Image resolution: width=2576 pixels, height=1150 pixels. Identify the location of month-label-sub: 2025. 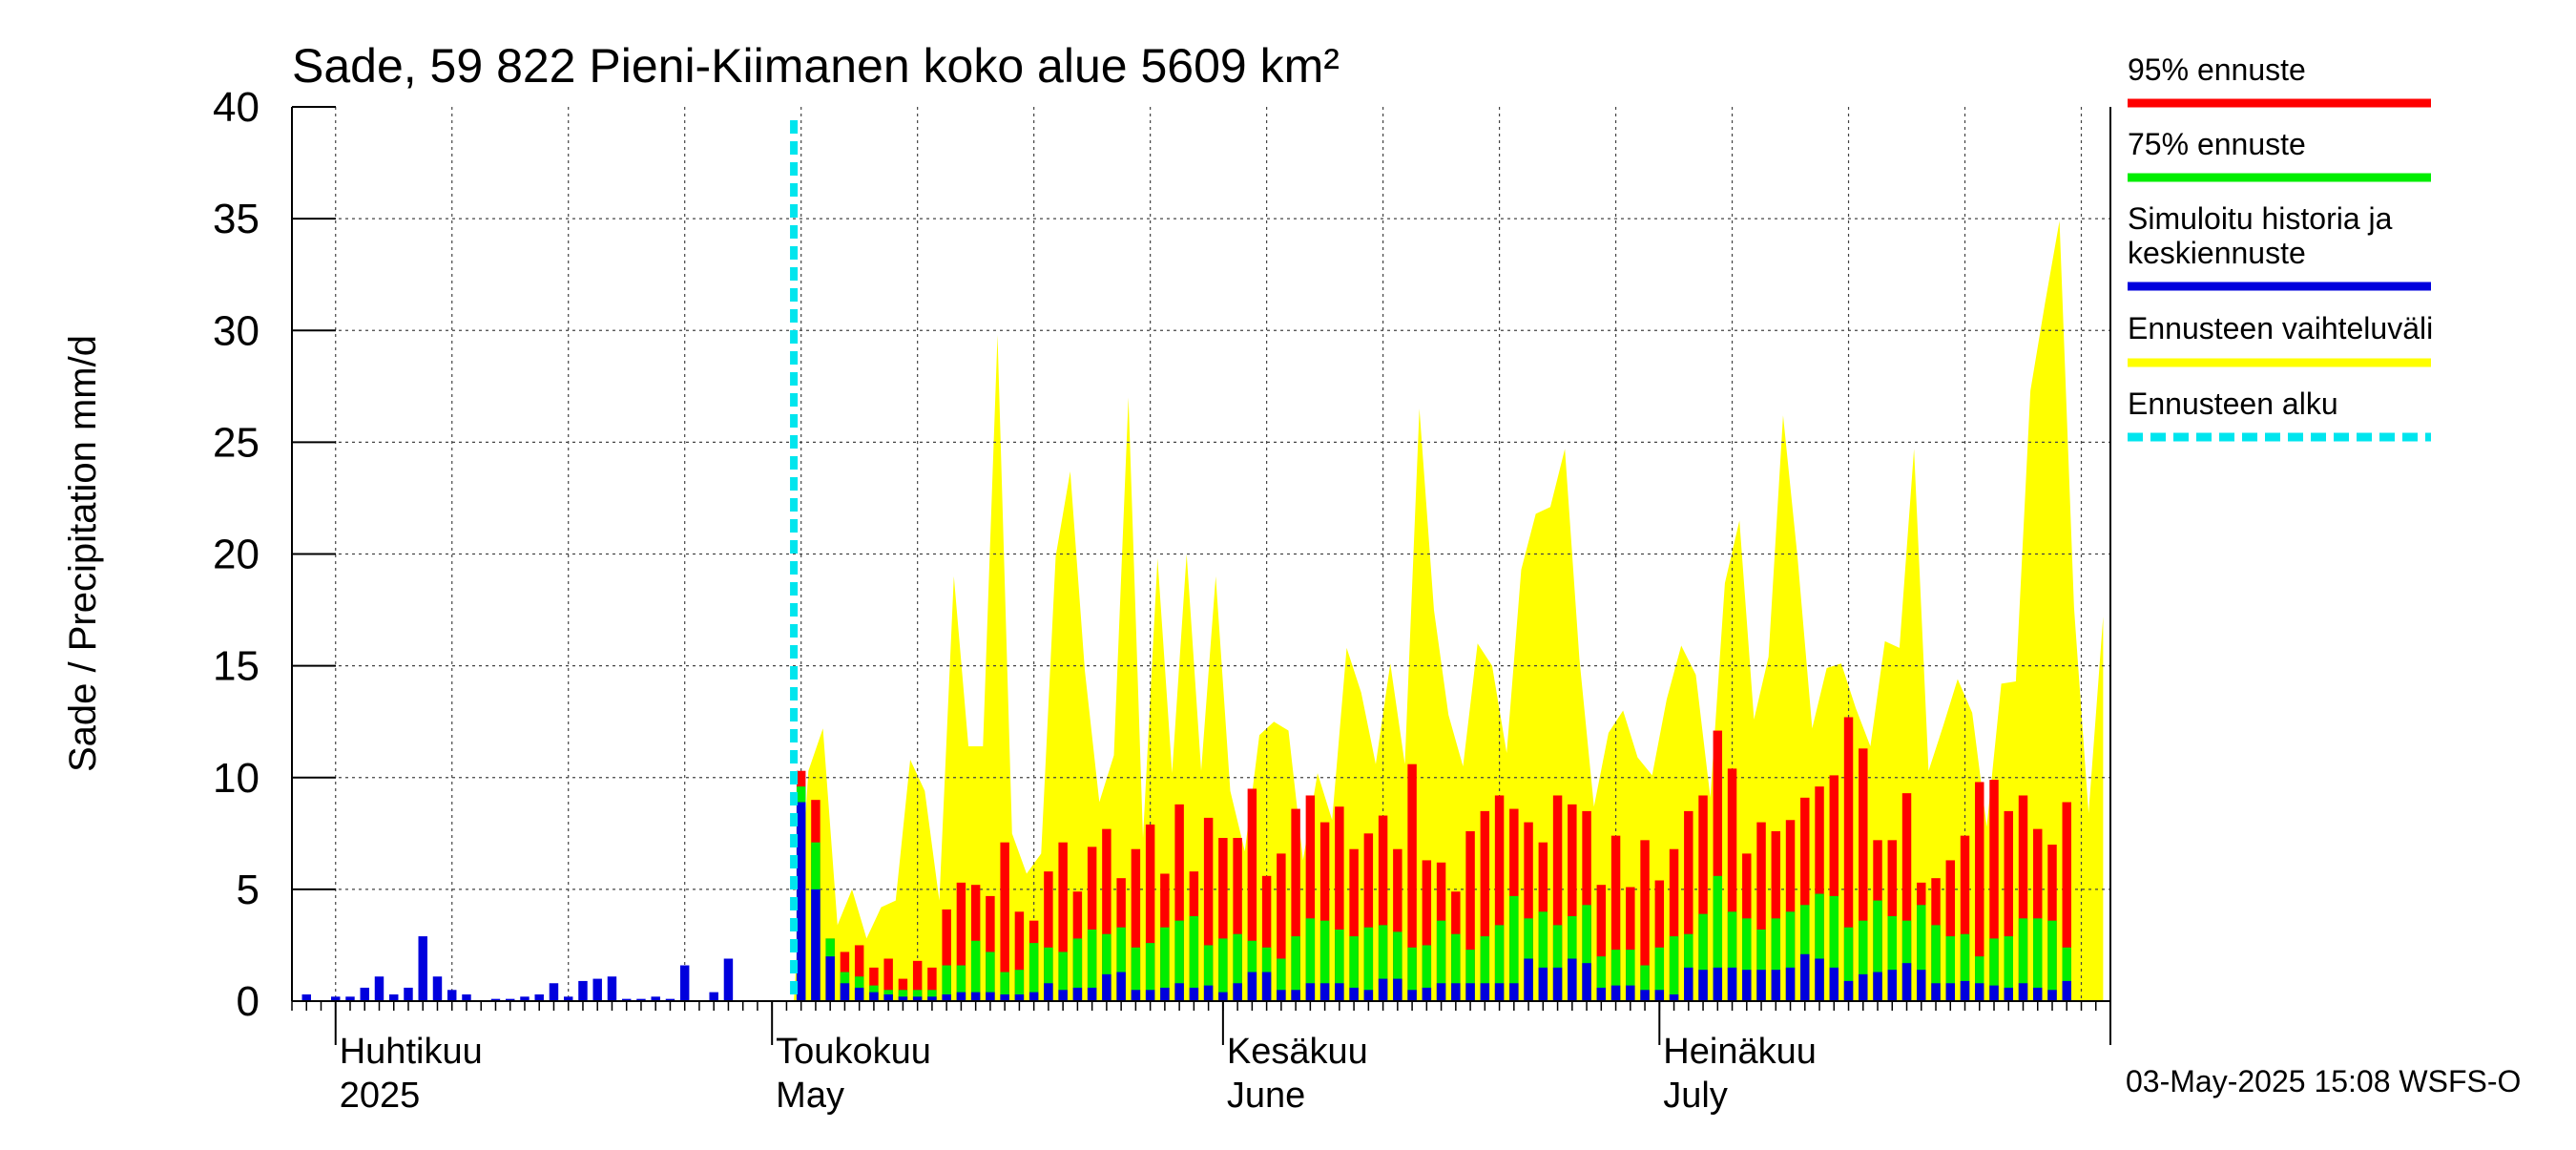
(380, 1096).